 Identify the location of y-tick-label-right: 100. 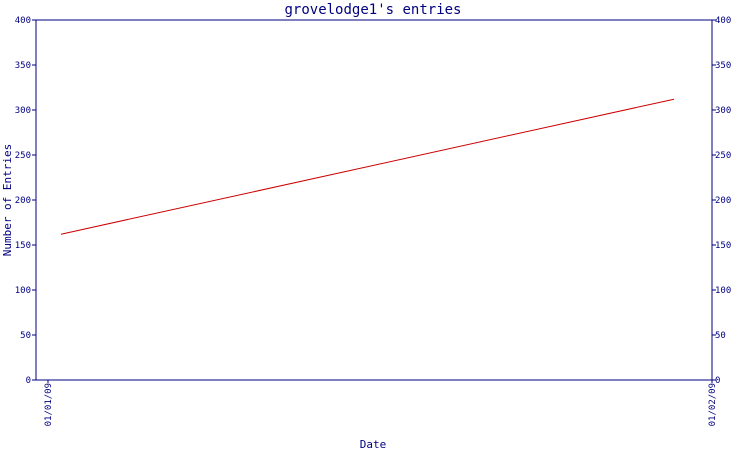
(723, 291).